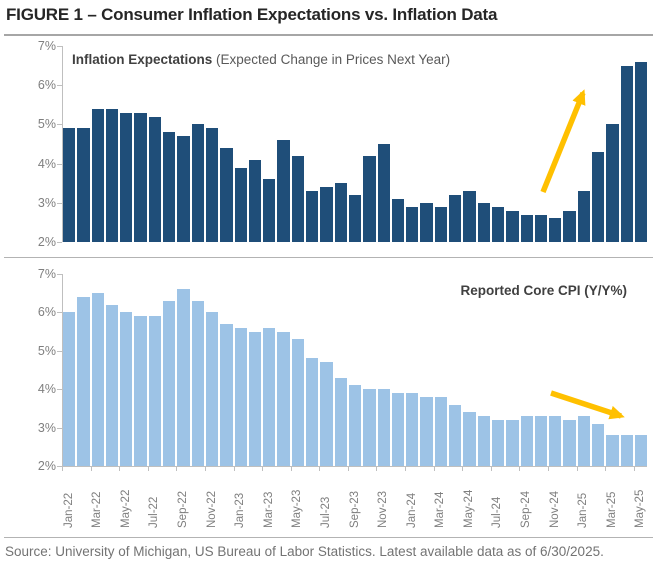 The height and width of the screenshot is (588, 657). Describe the element at coordinates (383, 509) in the screenshot. I see `x-tick-label-Nov-23: Nov-23` at that location.